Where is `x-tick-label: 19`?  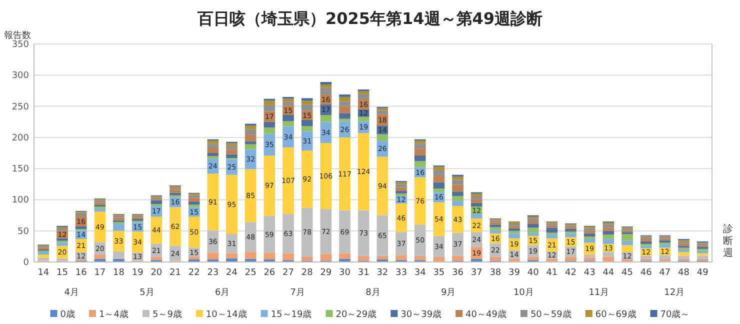
x-tick-label: 19 is located at coordinates (138, 273).